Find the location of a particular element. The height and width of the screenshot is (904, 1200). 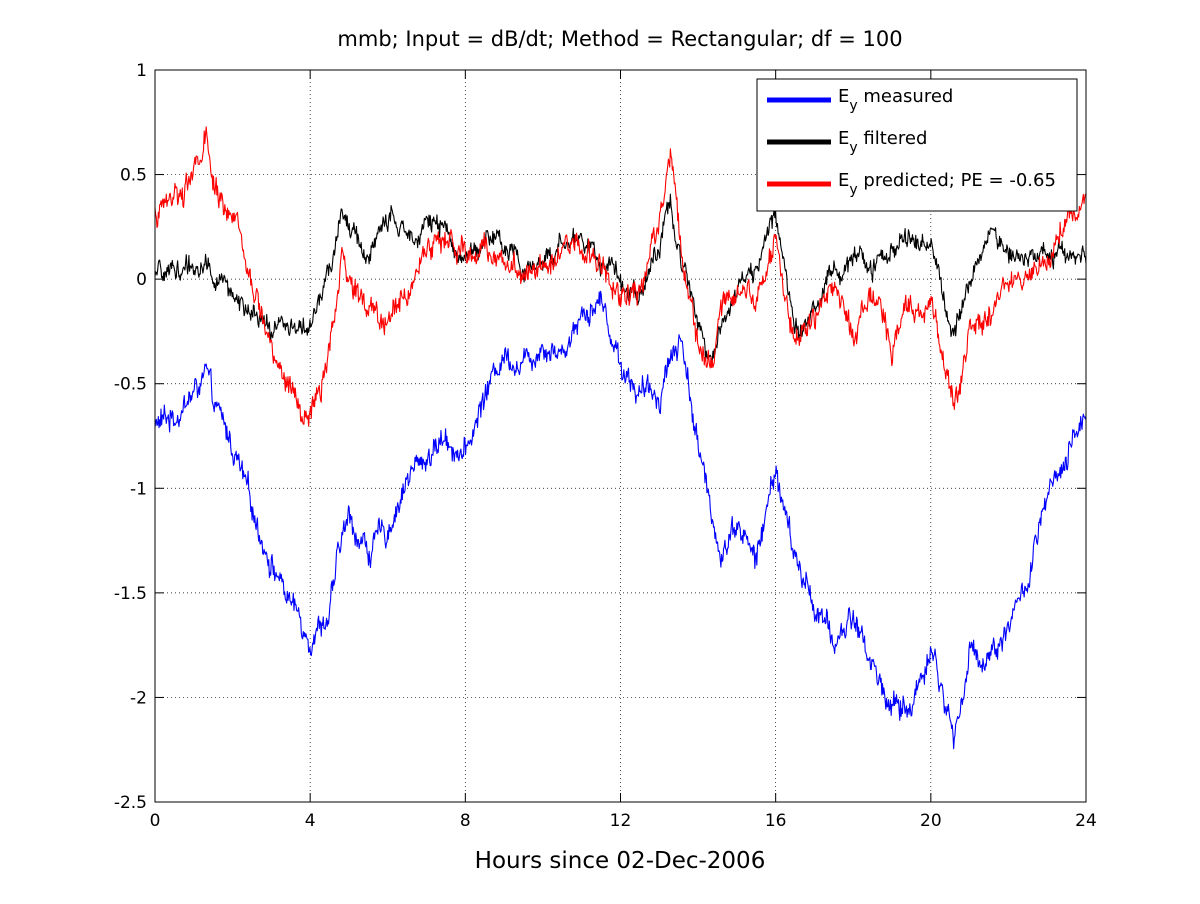

y-tick-label: -1.5 is located at coordinates (130, 594).